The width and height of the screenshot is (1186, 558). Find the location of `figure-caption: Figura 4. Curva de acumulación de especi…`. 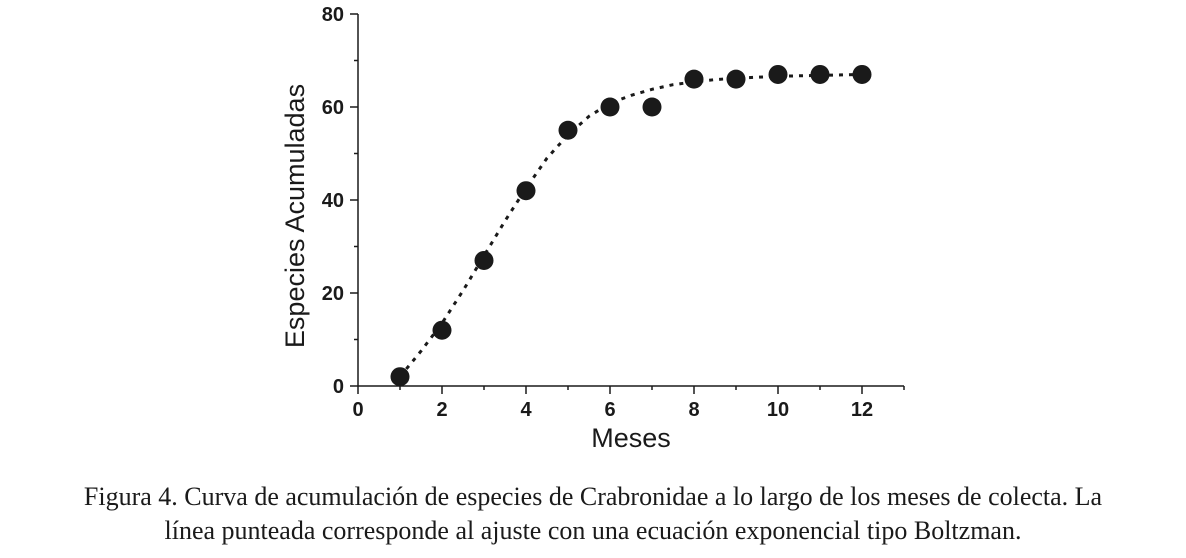

figure-caption: Figura 4. Curva de acumulación de especi… is located at coordinates (593, 514).